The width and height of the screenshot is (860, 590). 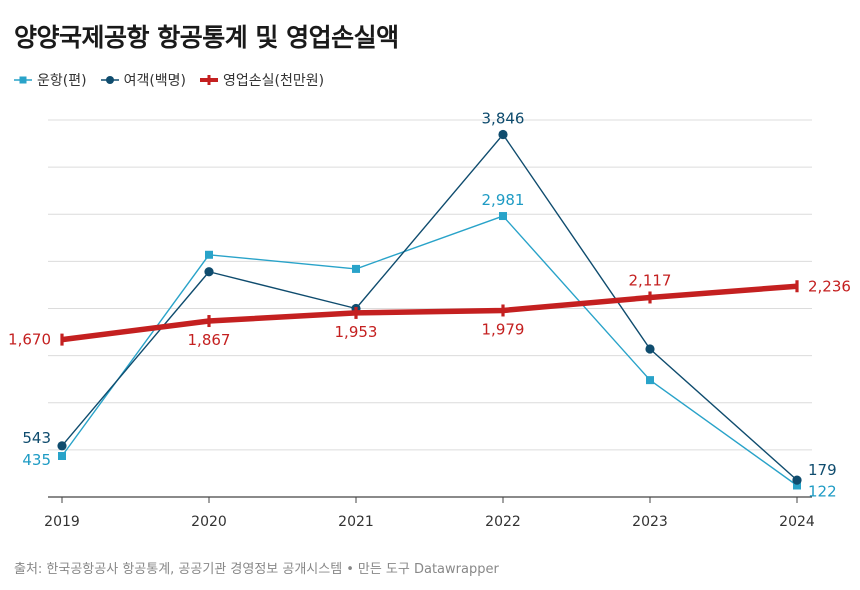 What do you see at coordinates (429, 313) in the screenshot?
I see `series-line-loss` at bounding box center [429, 313].